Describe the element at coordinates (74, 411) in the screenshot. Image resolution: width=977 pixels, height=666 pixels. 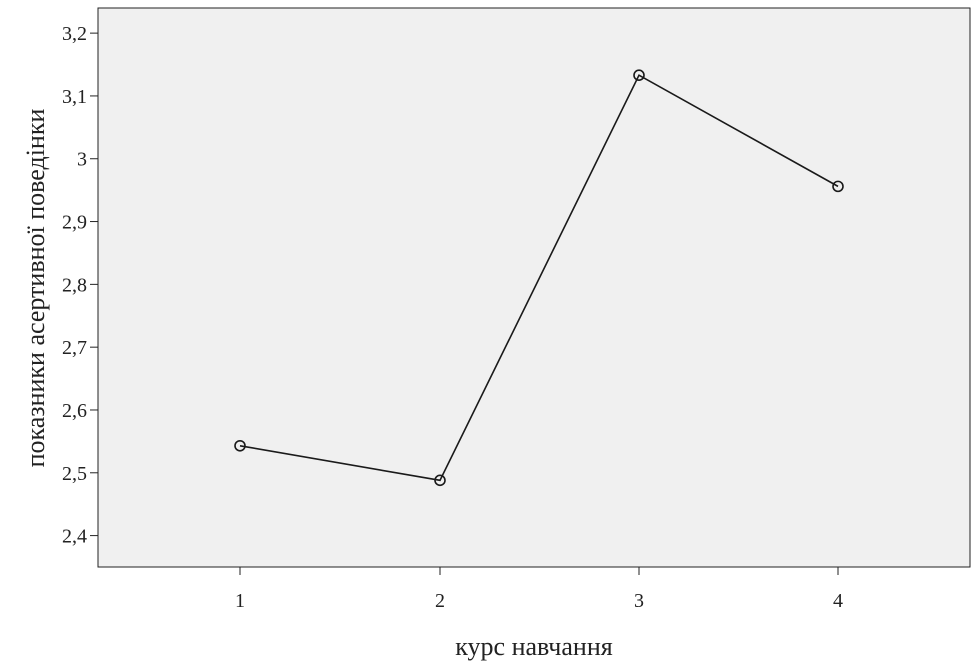
I see `y-tick-label: 2,6` at that location.